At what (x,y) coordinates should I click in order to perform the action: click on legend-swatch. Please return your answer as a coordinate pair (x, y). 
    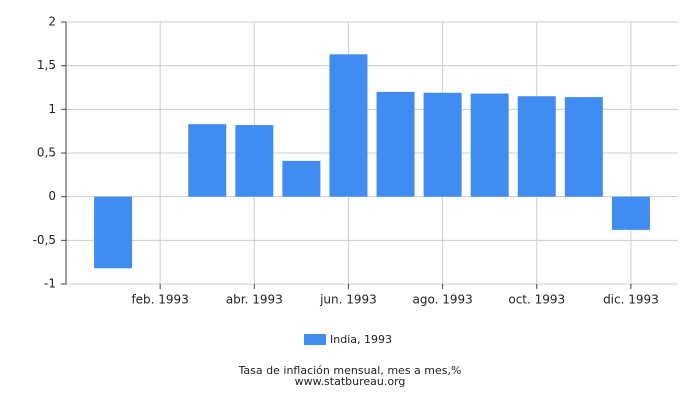
    Looking at the image, I should click on (315, 339).